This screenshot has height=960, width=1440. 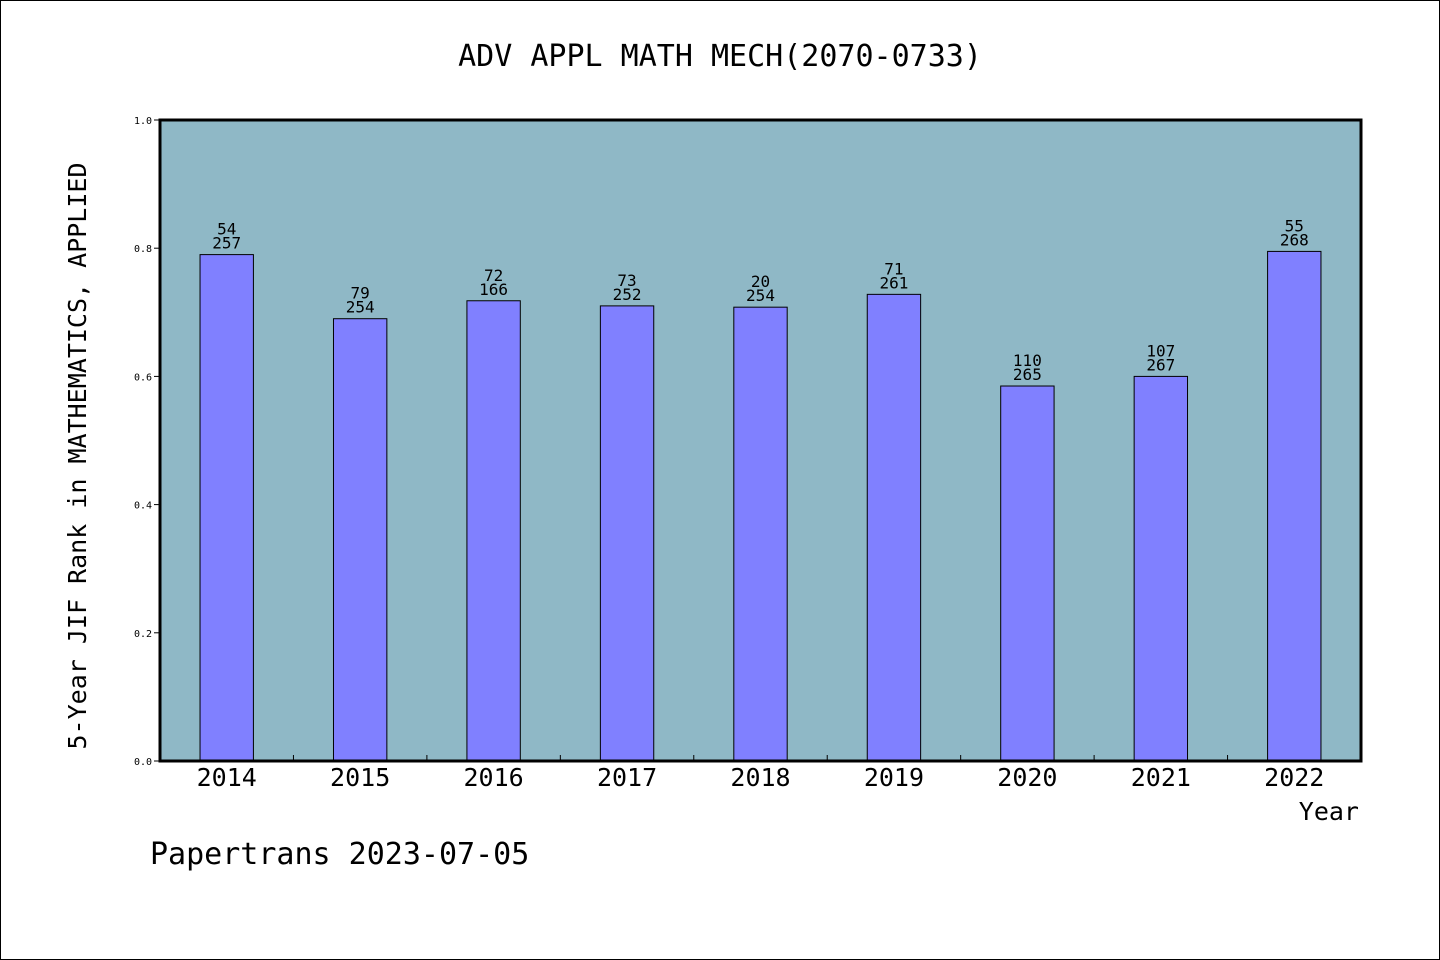 What do you see at coordinates (360, 540) in the screenshot?
I see `bar-2015` at bounding box center [360, 540].